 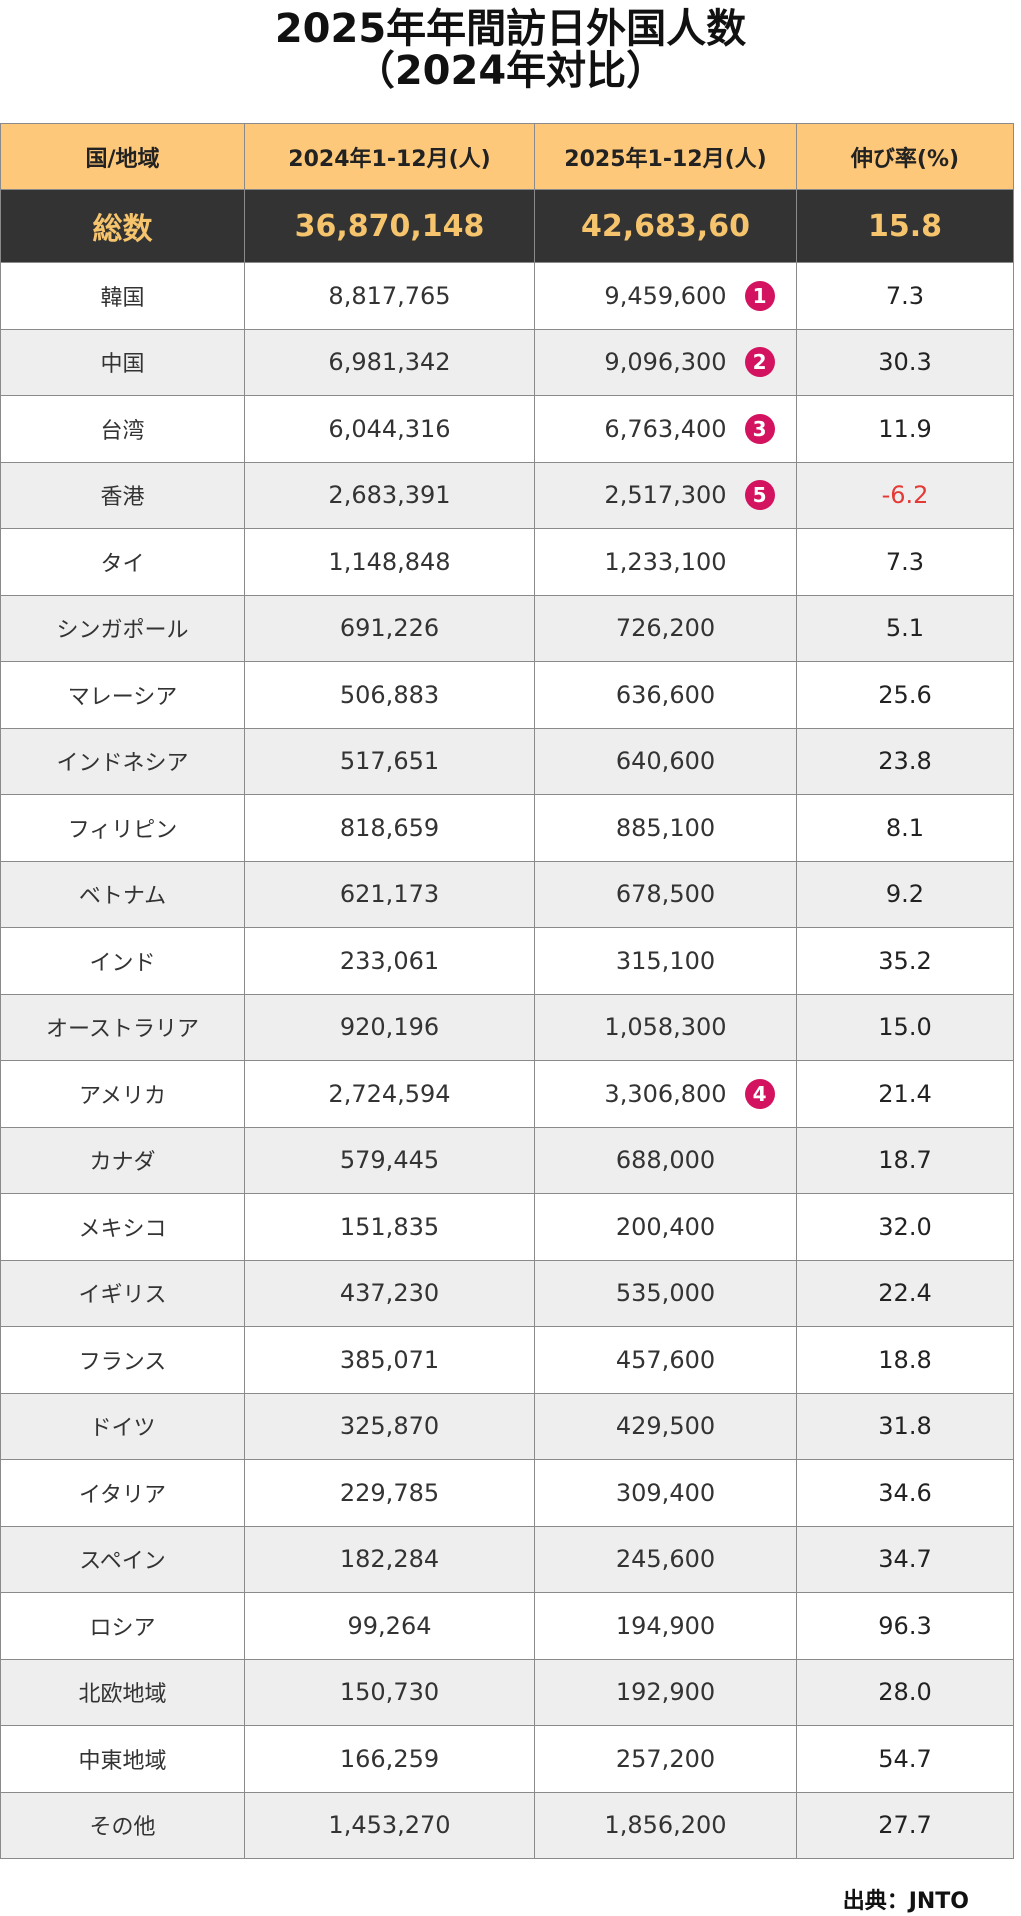 What do you see at coordinates (122, 628) in the screenshot?
I see `country-cell: シンガポール` at bounding box center [122, 628].